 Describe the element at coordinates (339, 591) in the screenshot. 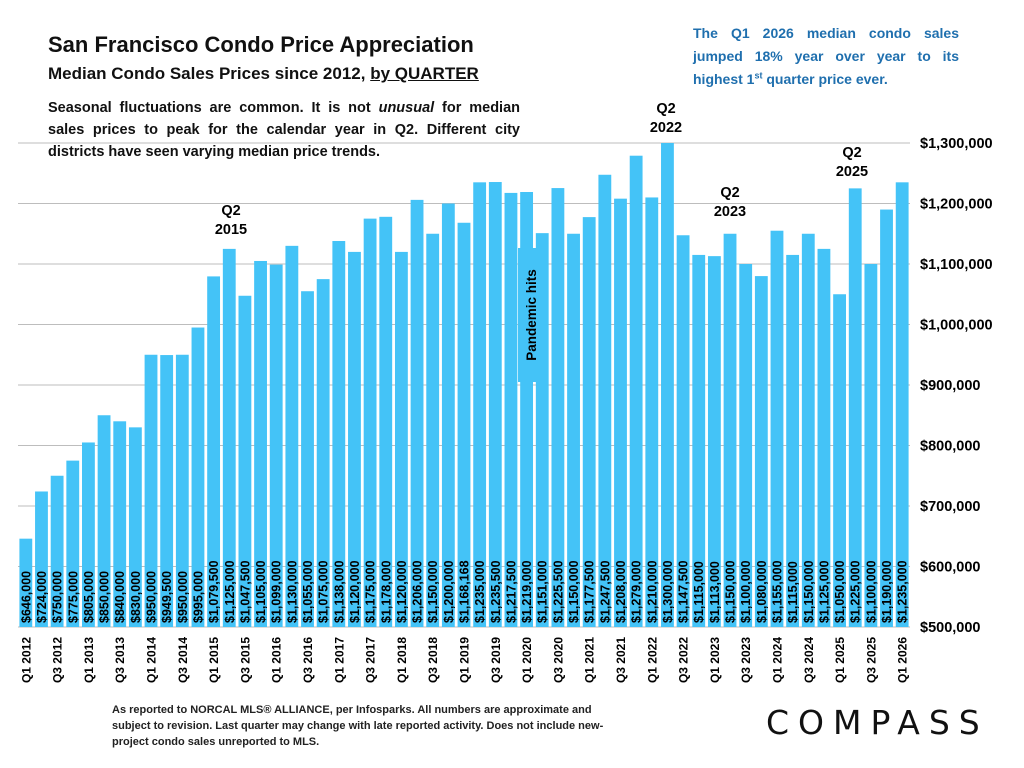

I see `value-label: $1,138,000` at that location.